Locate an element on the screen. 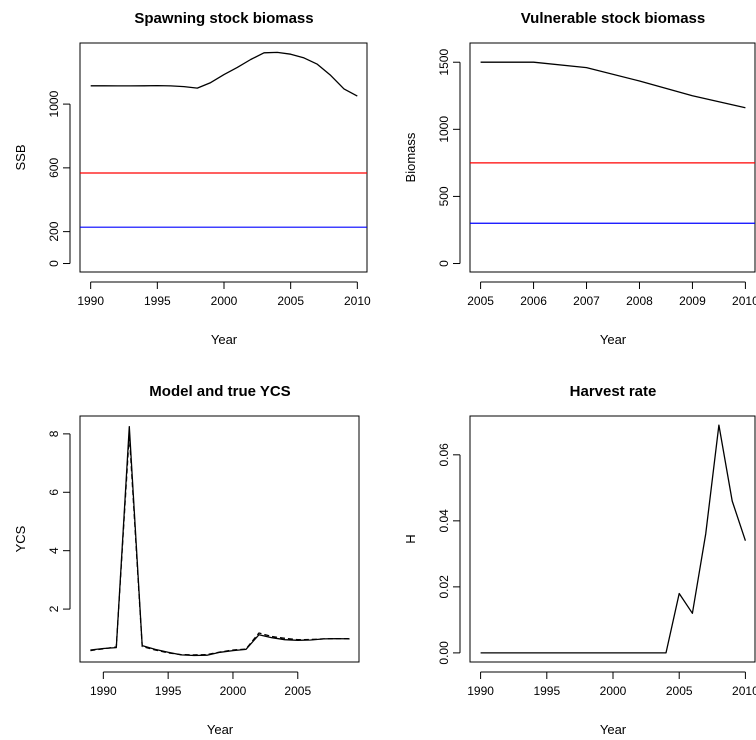  x-tick-label: 2006 is located at coordinates (533, 301).